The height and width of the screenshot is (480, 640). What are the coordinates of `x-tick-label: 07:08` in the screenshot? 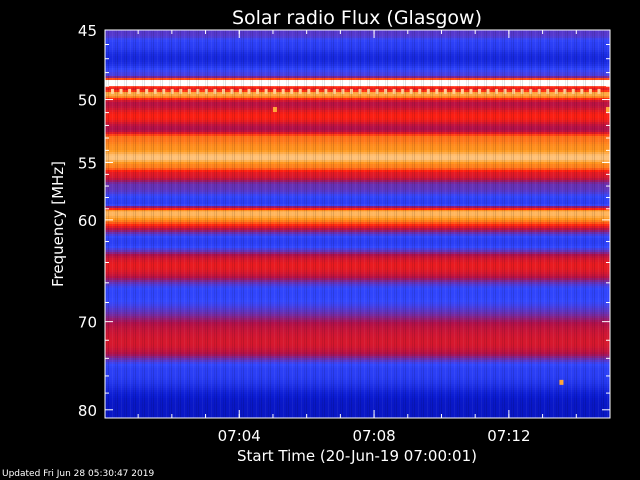 It's located at (373, 436).